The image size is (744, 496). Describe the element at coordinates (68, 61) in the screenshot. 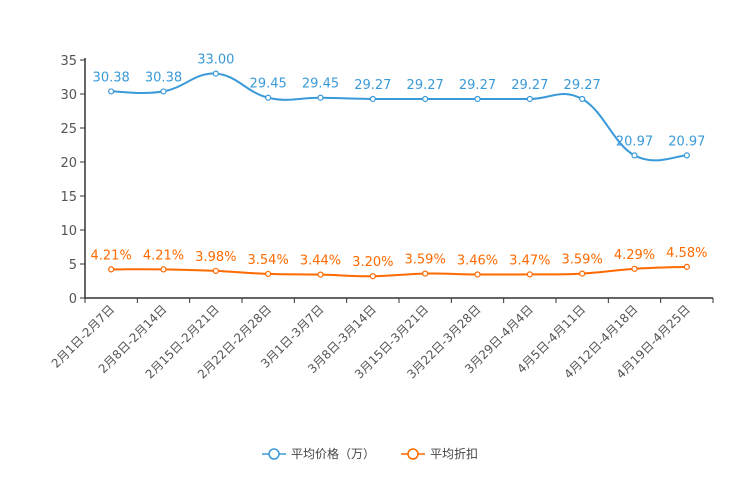

I see `y-tick-label: 35` at that location.